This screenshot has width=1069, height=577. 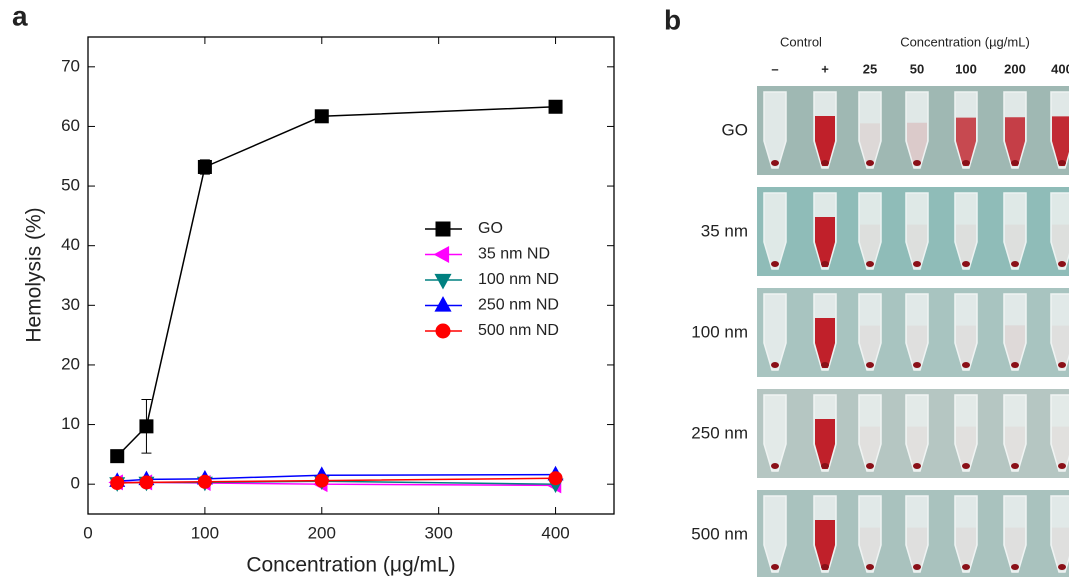 What do you see at coordinates (70, 244) in the screenshot?
I see `y-tick-label: 40` at bounding box center [70, 244].